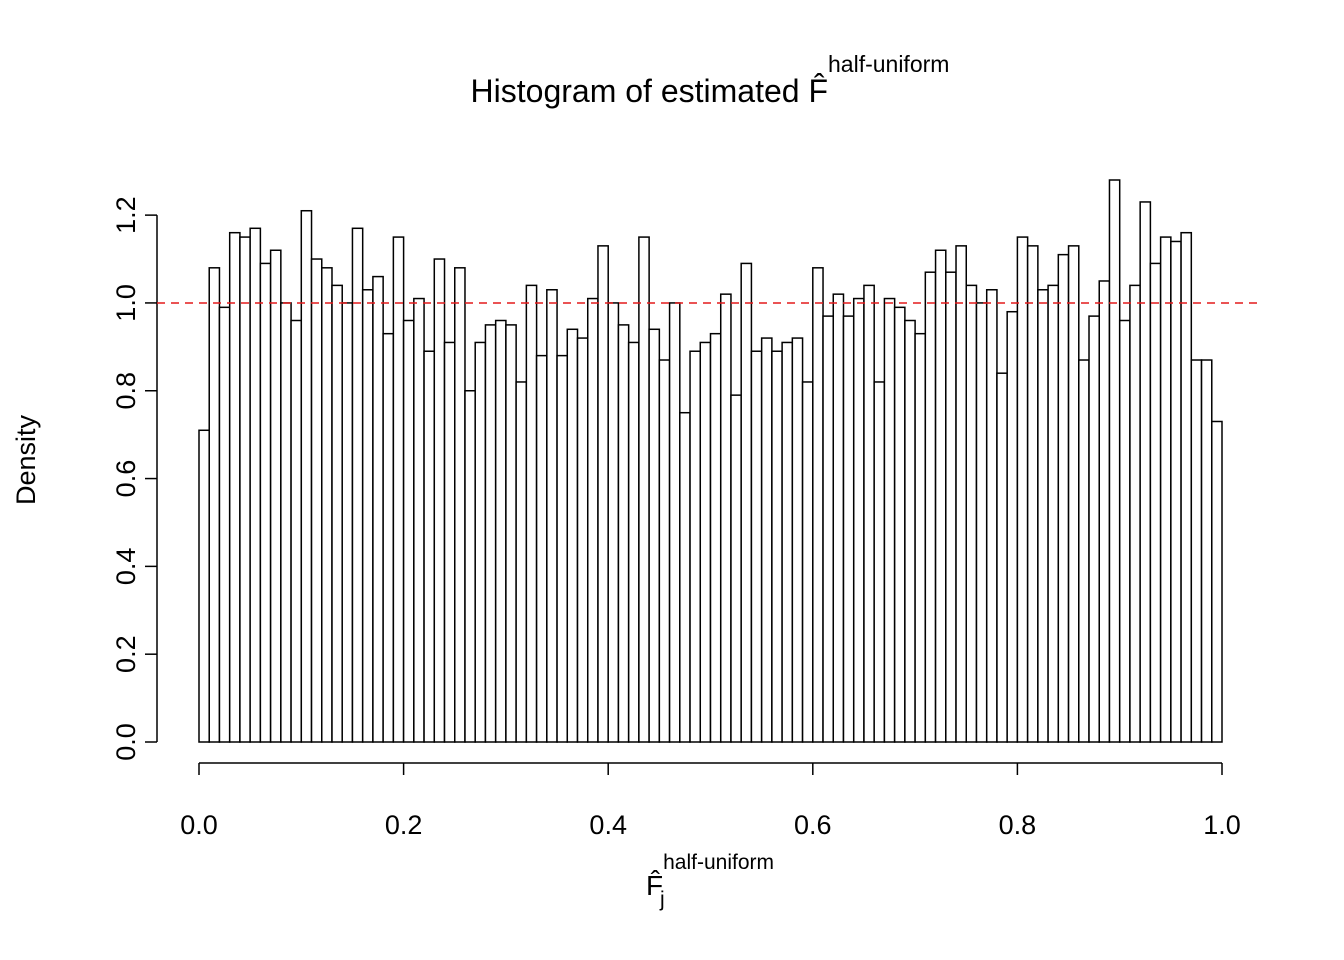 This screenshot has width=1344, height=960. What do you see at coordinates (654, 885) in the screenshot?
I see `x-label-symbol: F̂` at bounding box center [654, 885].